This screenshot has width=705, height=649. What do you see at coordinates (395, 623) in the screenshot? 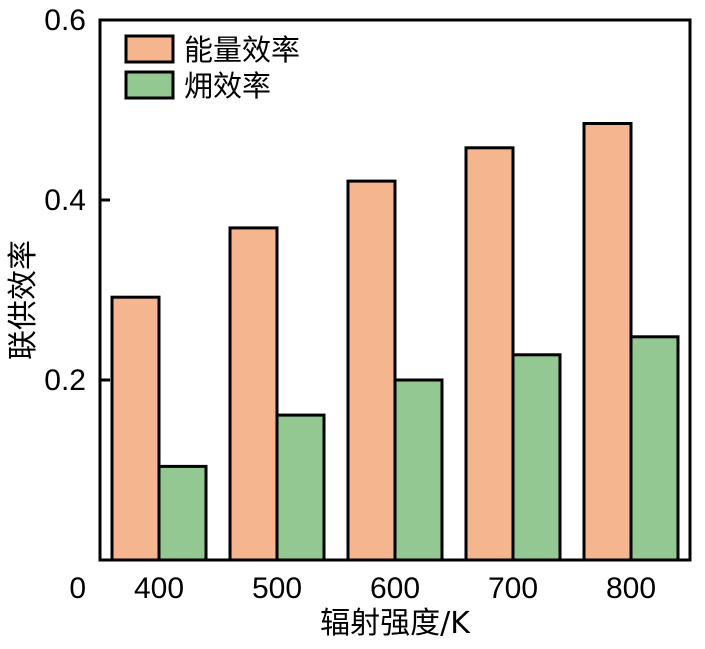
I see `x-axis-label: 辐射强度/K` at bounding box center [395, 623].